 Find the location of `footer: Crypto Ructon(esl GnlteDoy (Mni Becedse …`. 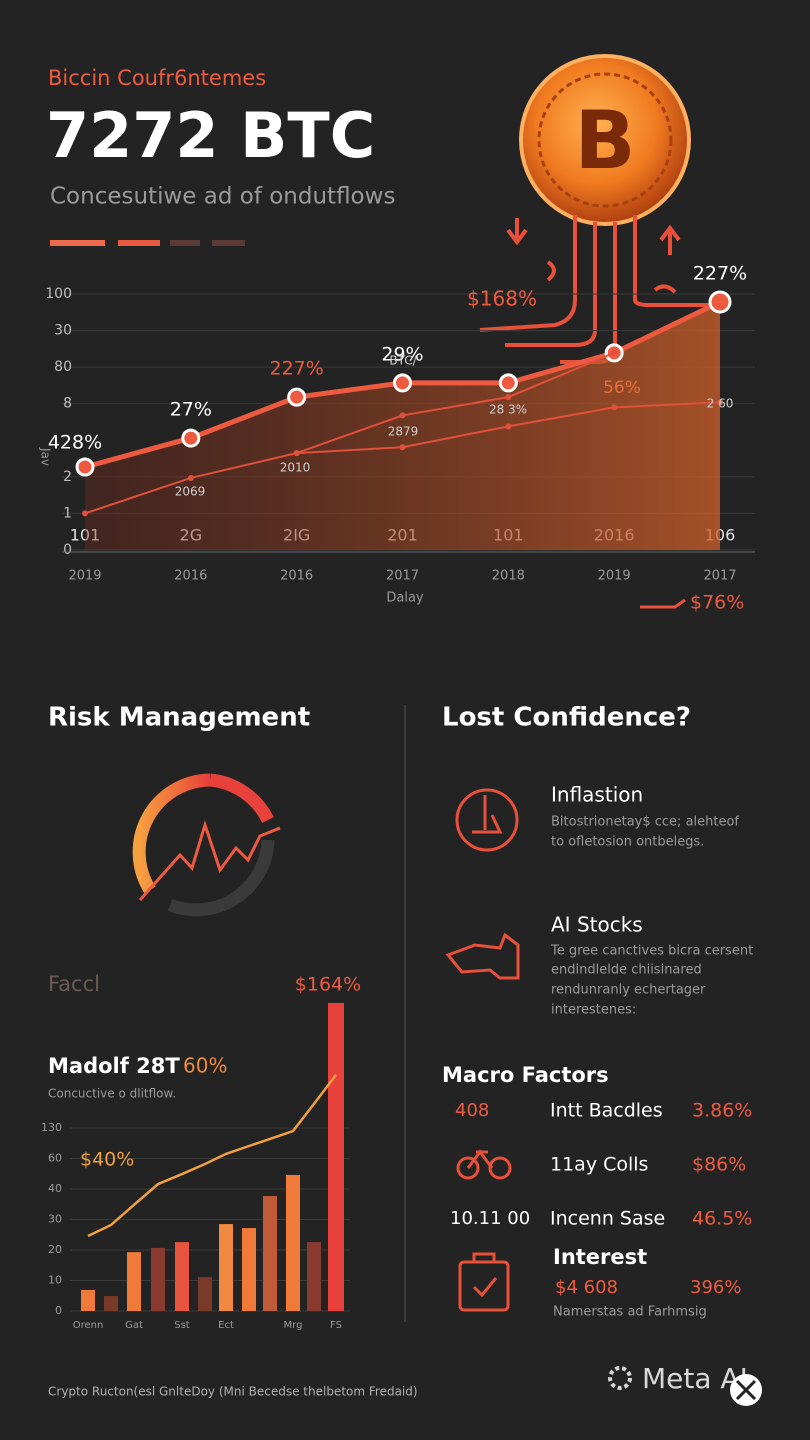

footer: Crypto Ructon(esl GnlteDoy (Mni Becedse … is located at coordinates (233, 1392).